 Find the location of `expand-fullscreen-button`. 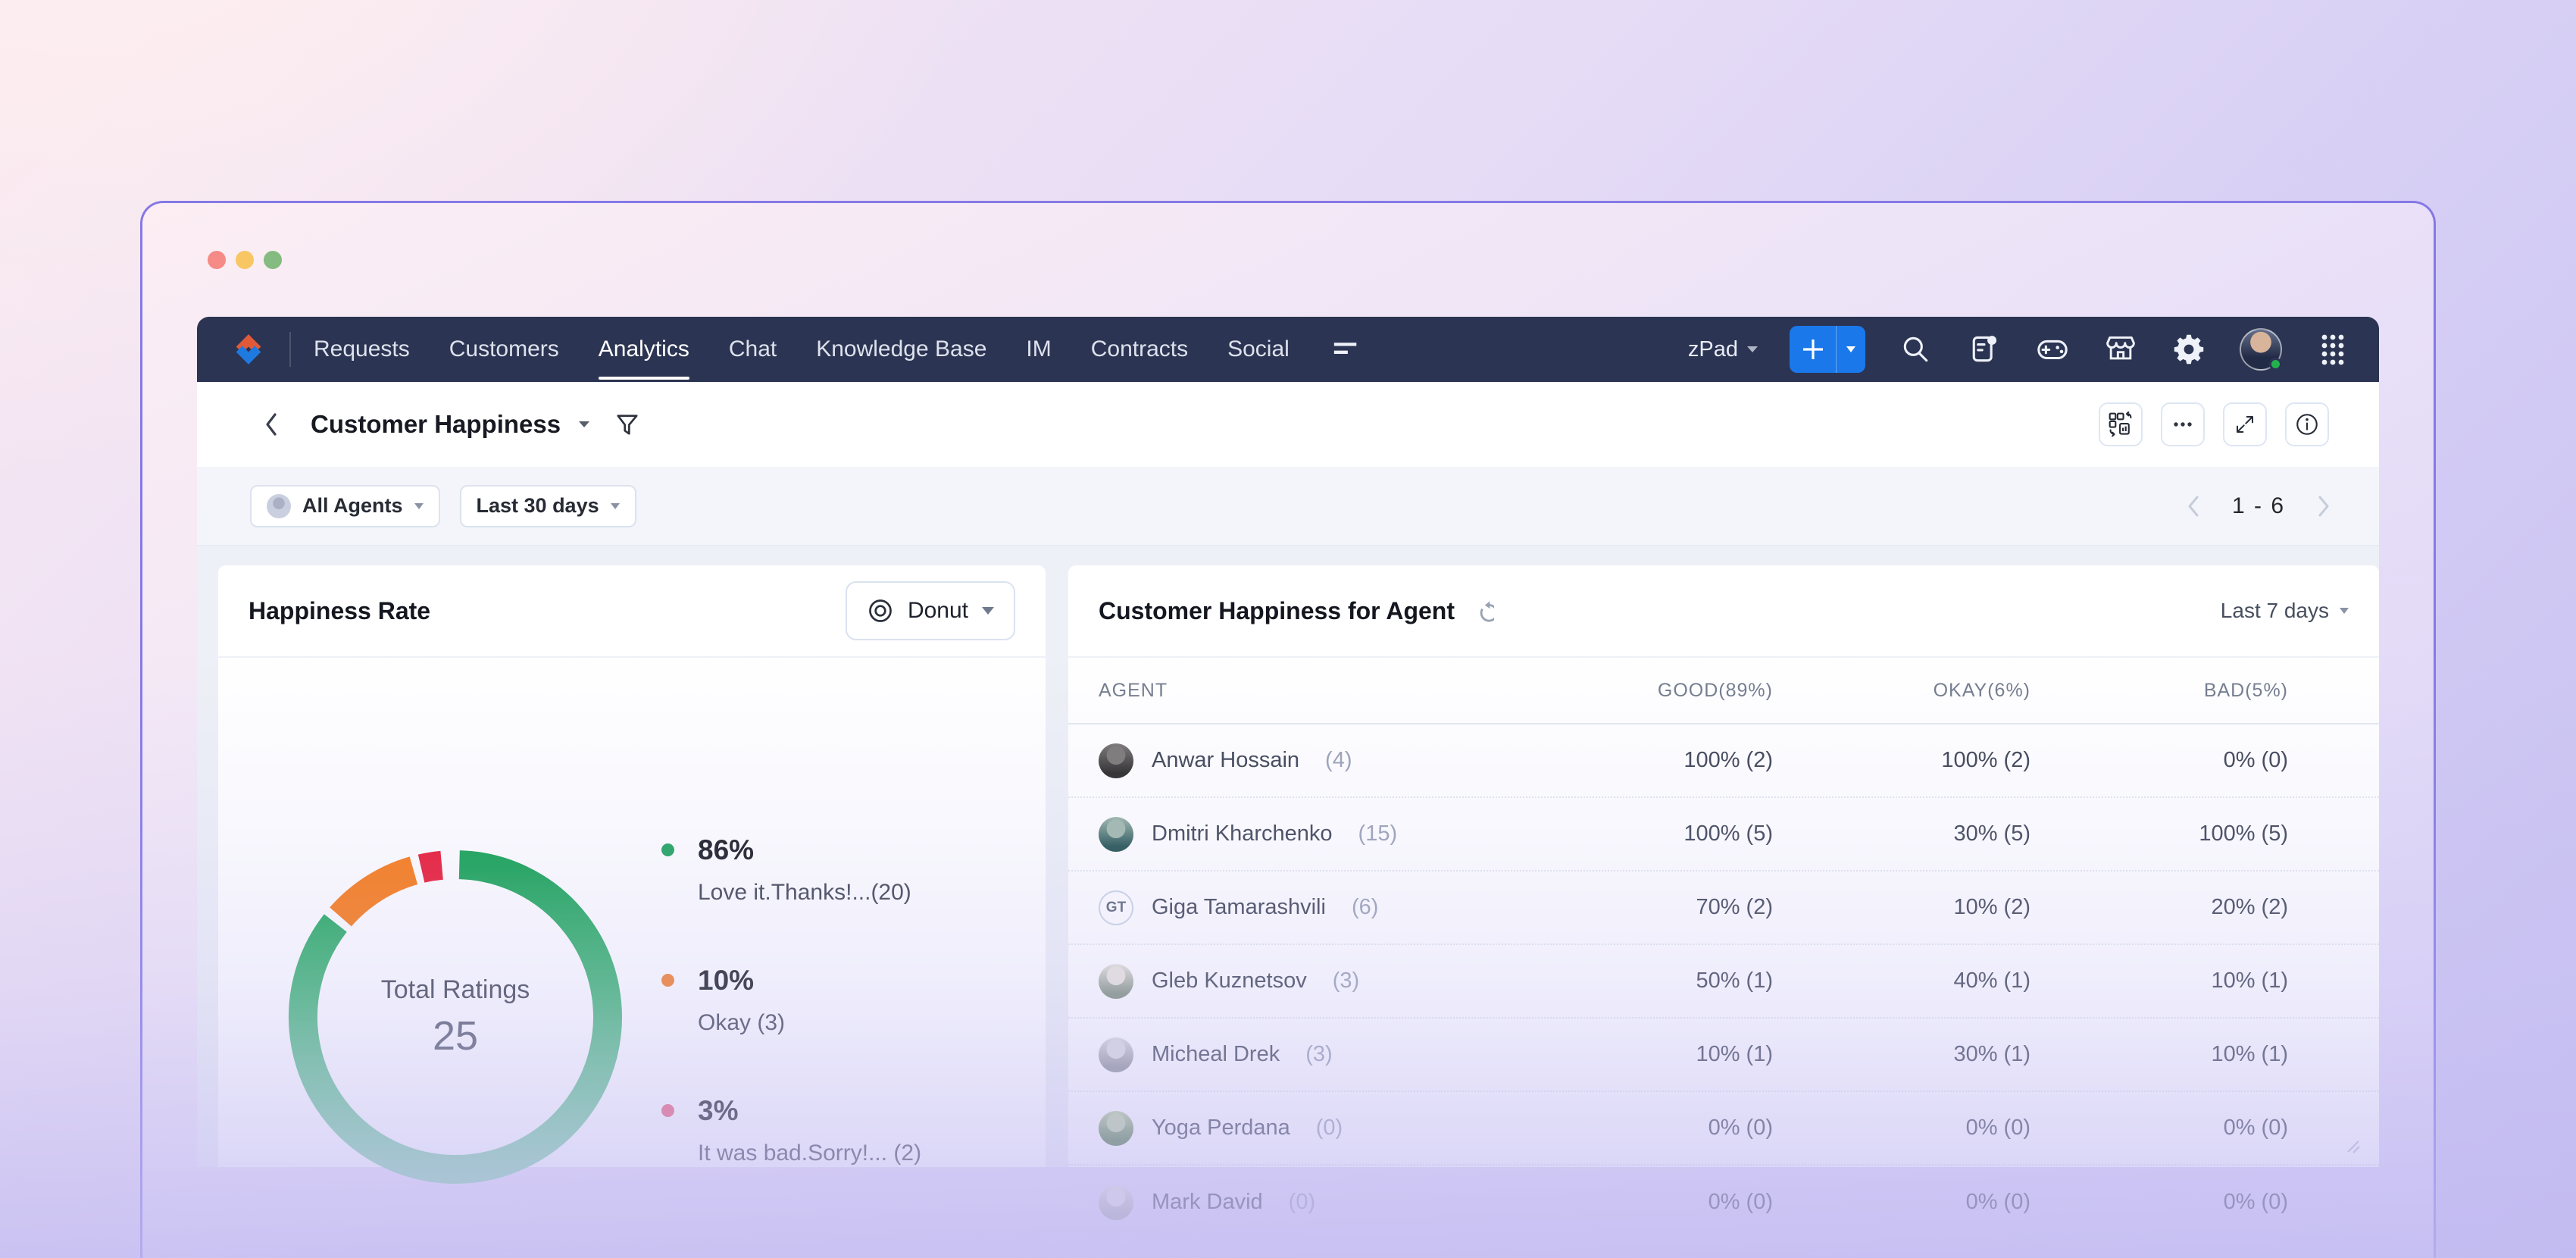

expand-fullscreen-button is located at coordinates (2245, 424).